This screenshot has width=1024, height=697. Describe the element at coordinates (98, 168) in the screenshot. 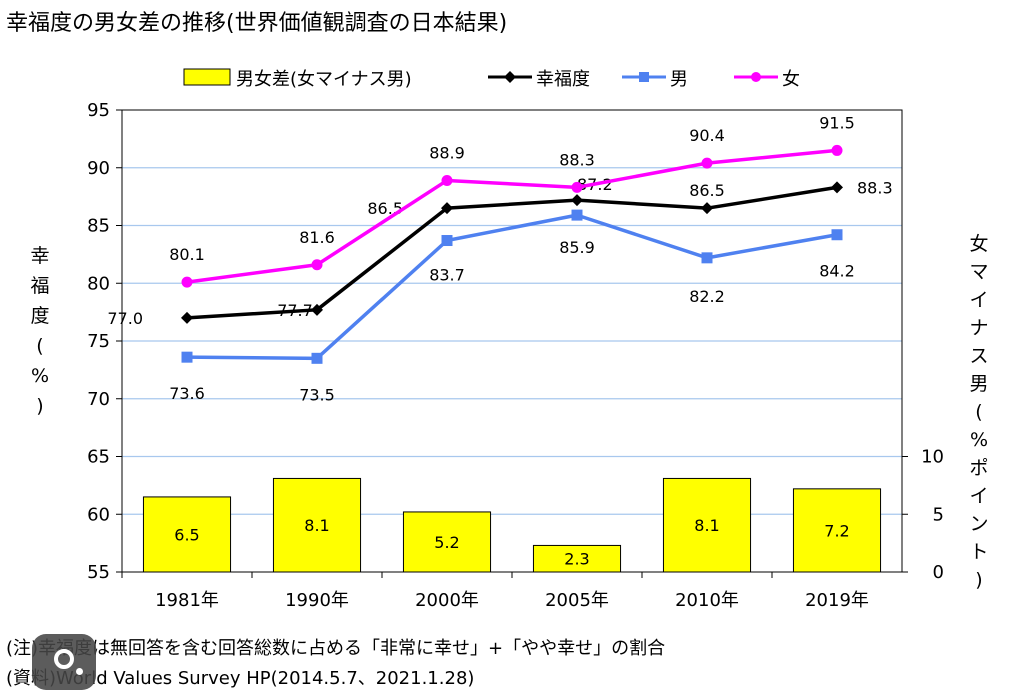

I see `y-left-tick-label: 90` at that location.